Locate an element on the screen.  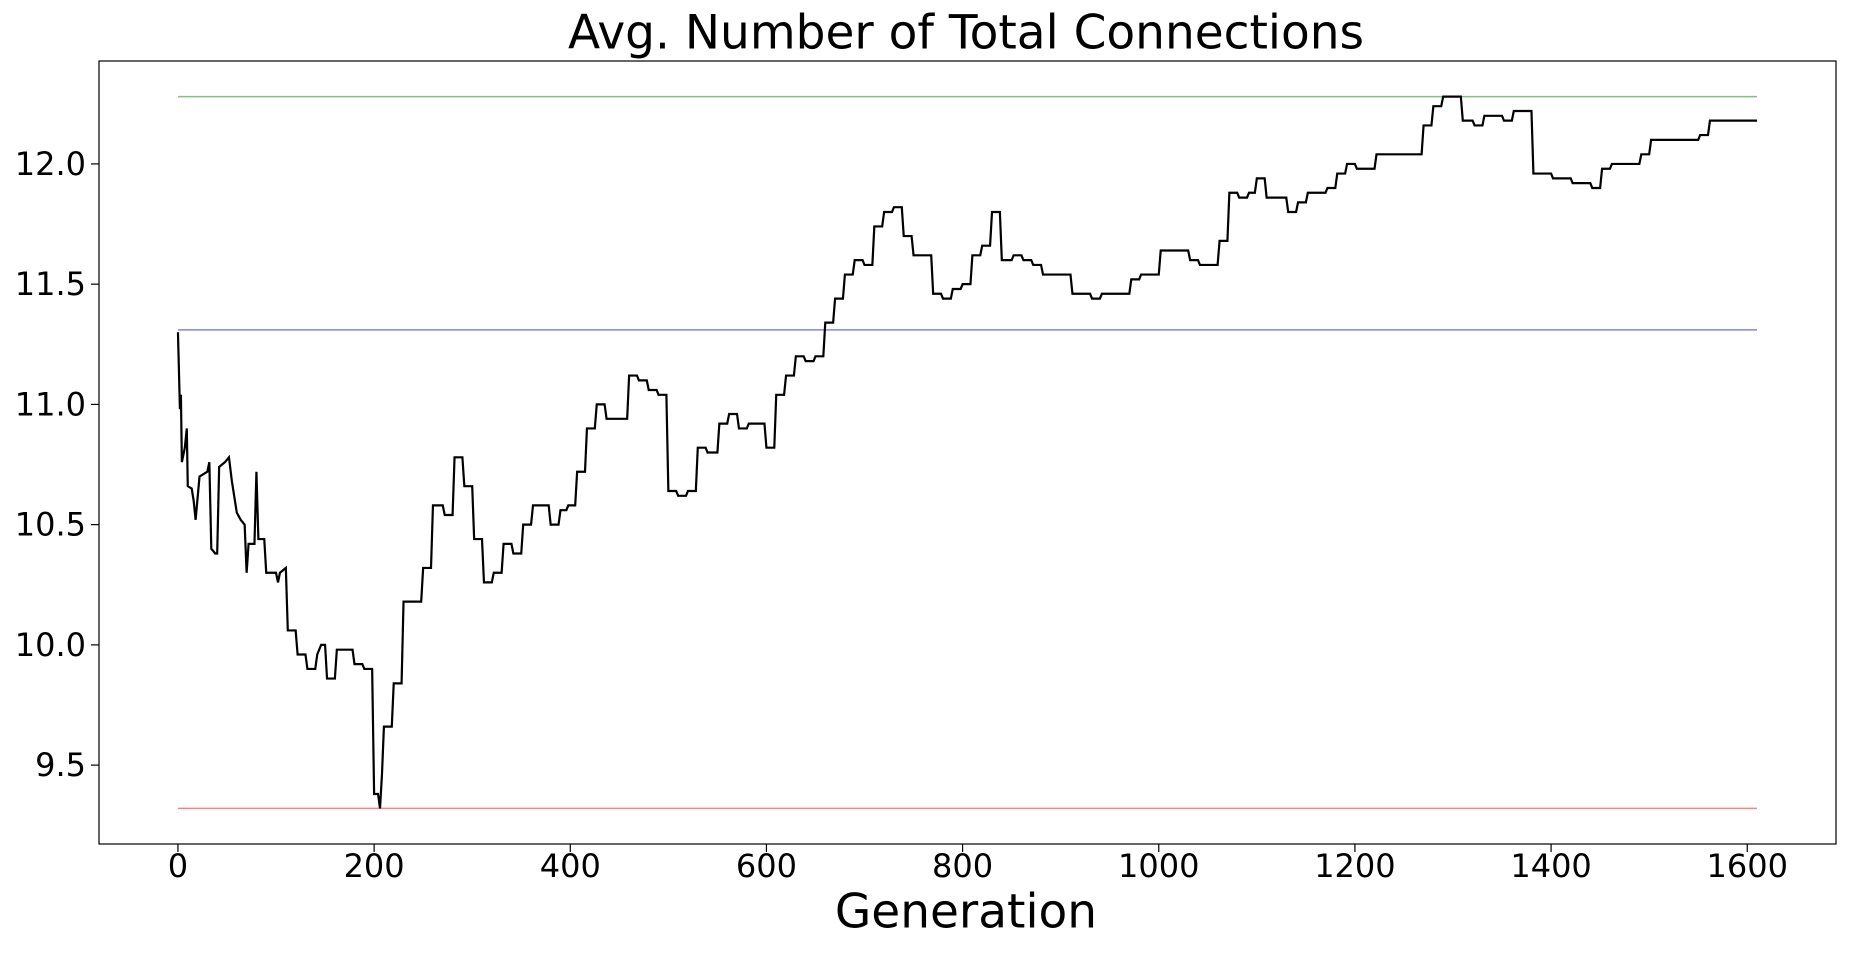
x-tick-label: 800 is located at coordinates (962, 866).